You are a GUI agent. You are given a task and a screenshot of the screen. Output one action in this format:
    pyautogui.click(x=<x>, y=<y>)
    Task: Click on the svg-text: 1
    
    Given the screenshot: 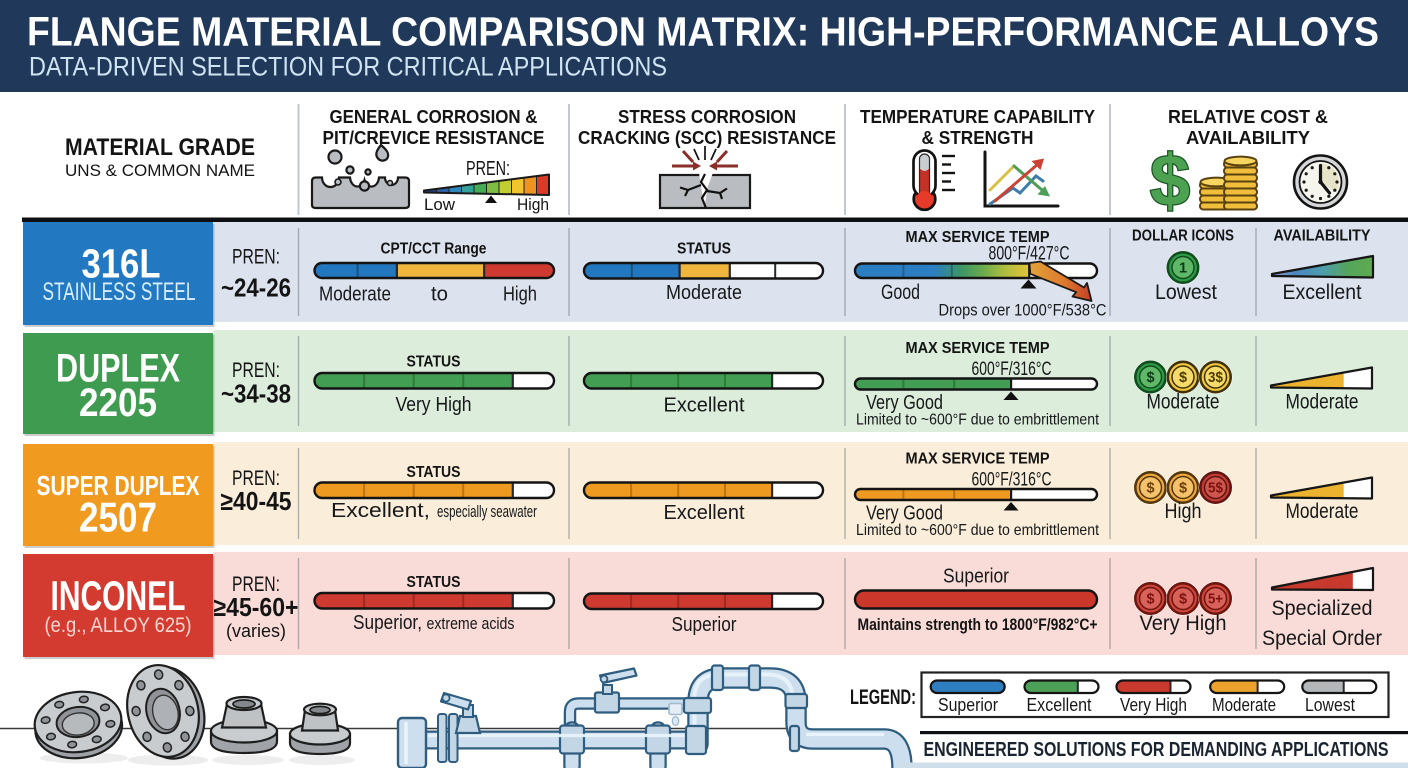 What is the action you would take?
    pyautogui.click(x=1183, y=269)
    